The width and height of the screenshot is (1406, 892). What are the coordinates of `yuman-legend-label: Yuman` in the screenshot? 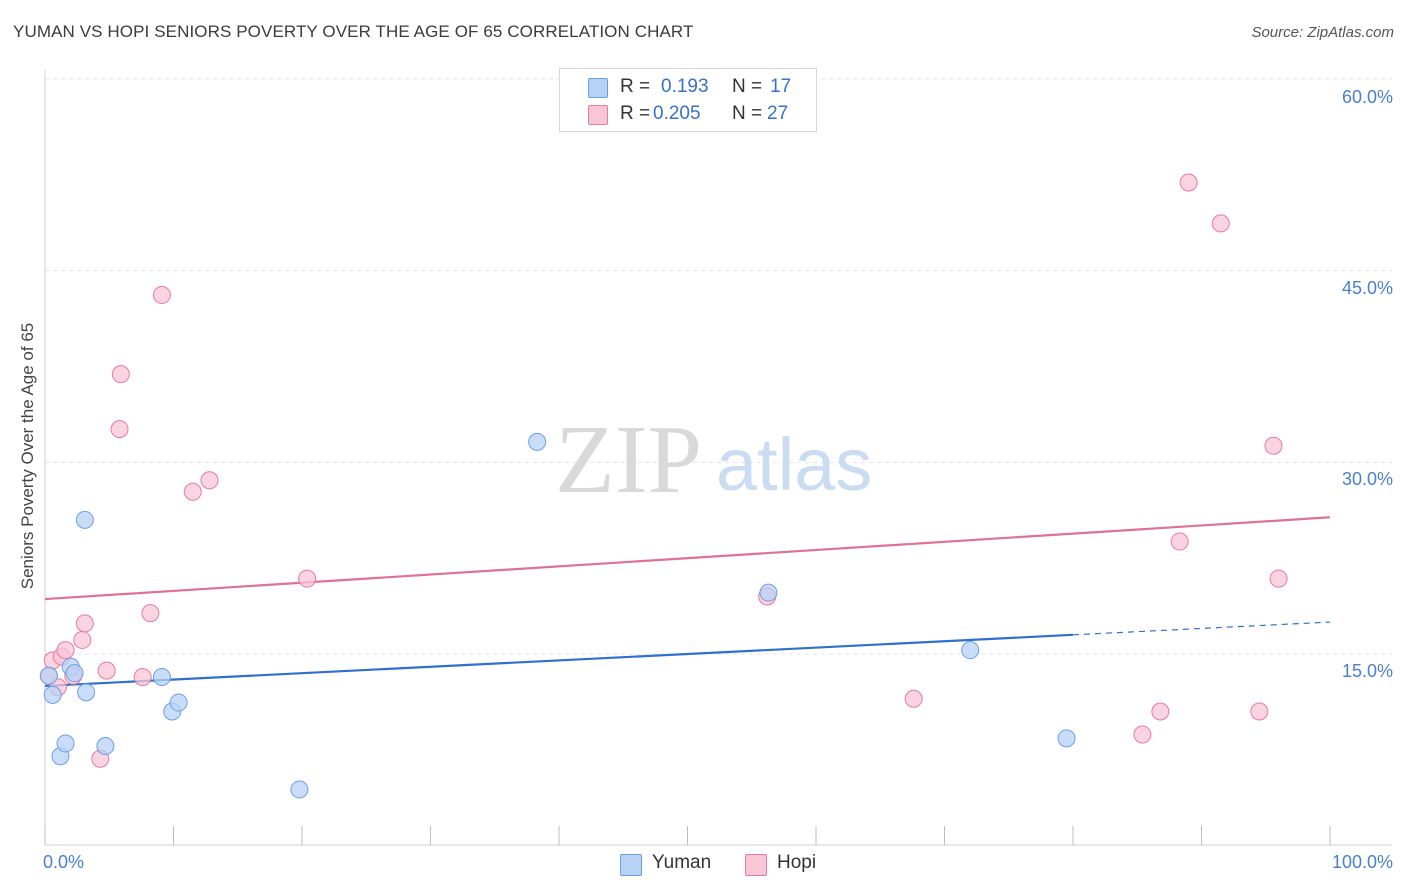 It's located at (682, 862).